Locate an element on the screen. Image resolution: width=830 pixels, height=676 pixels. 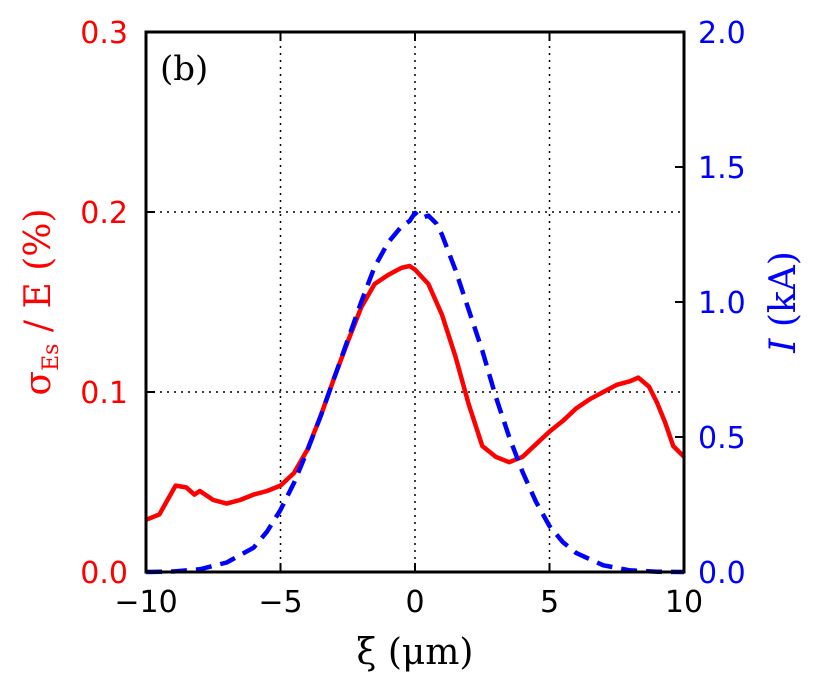
y-left-axis-label: σEs / E (%) is located at coordinates (41, 302).